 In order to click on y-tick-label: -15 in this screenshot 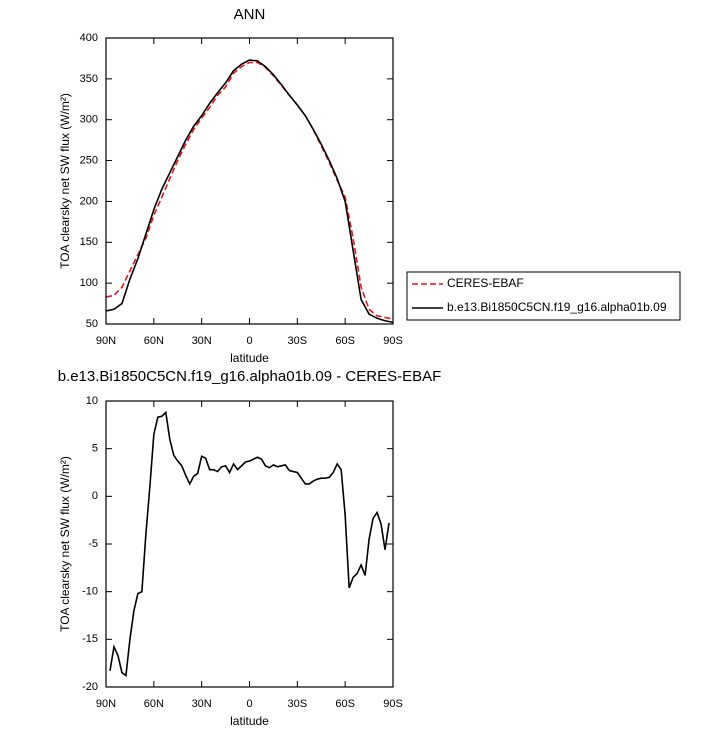, I will do `click(90, 639)`.